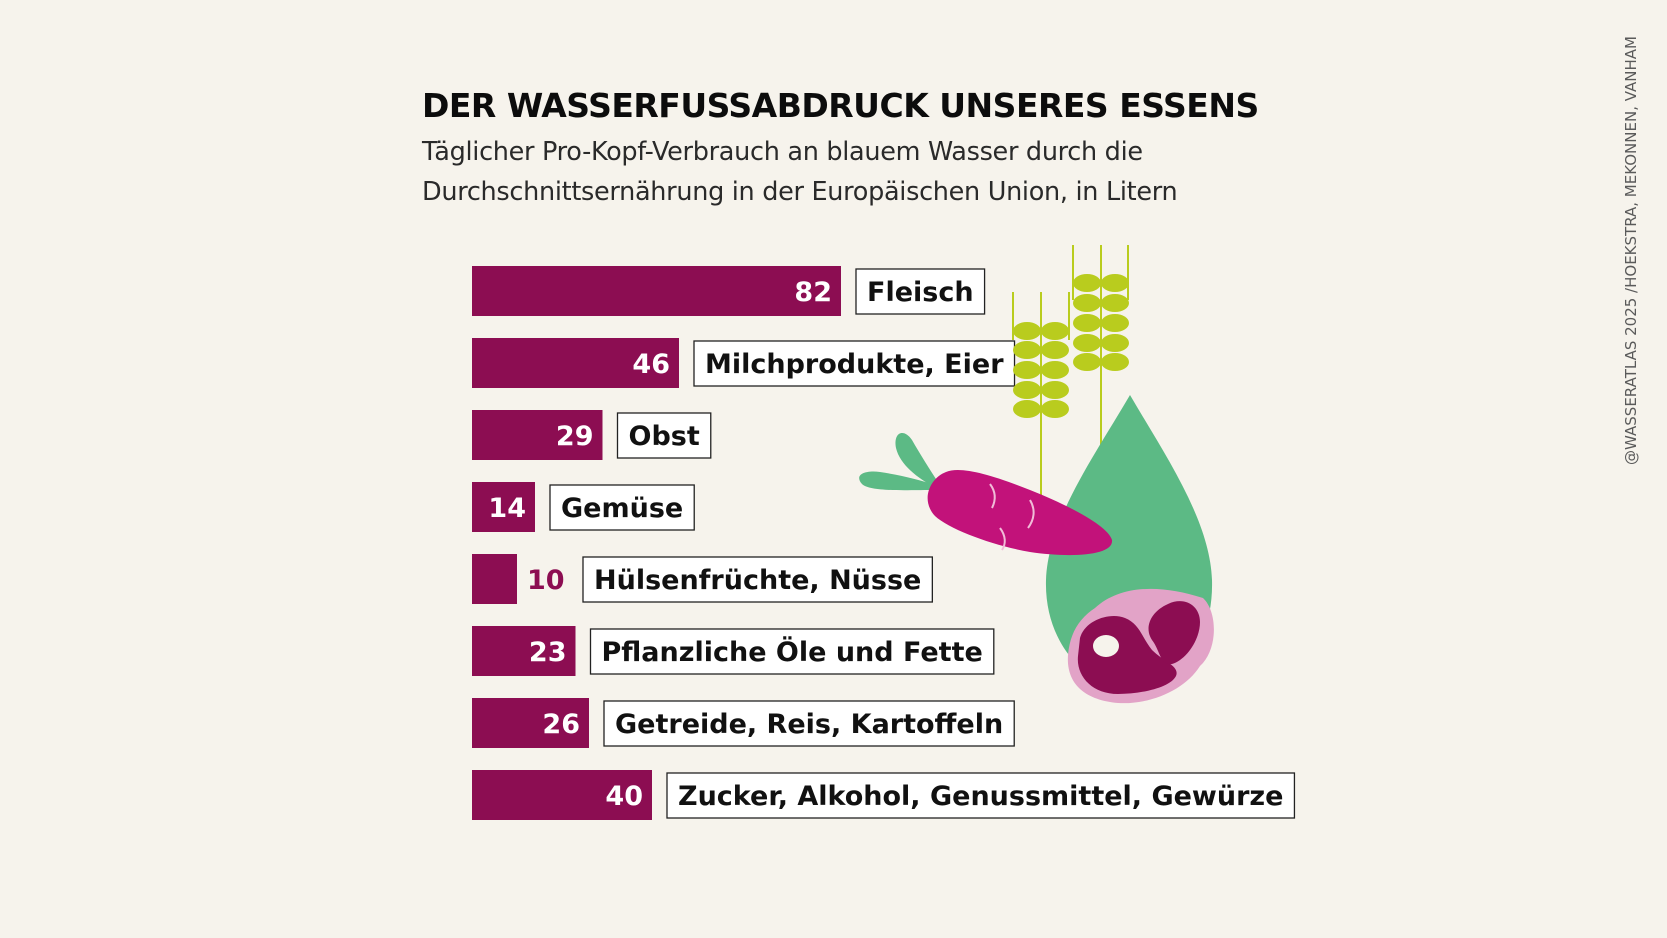  What do you see at coordinates (518, 579) in the screenshot?
I see `bar-row: 10` at bounding box center [518, 579].